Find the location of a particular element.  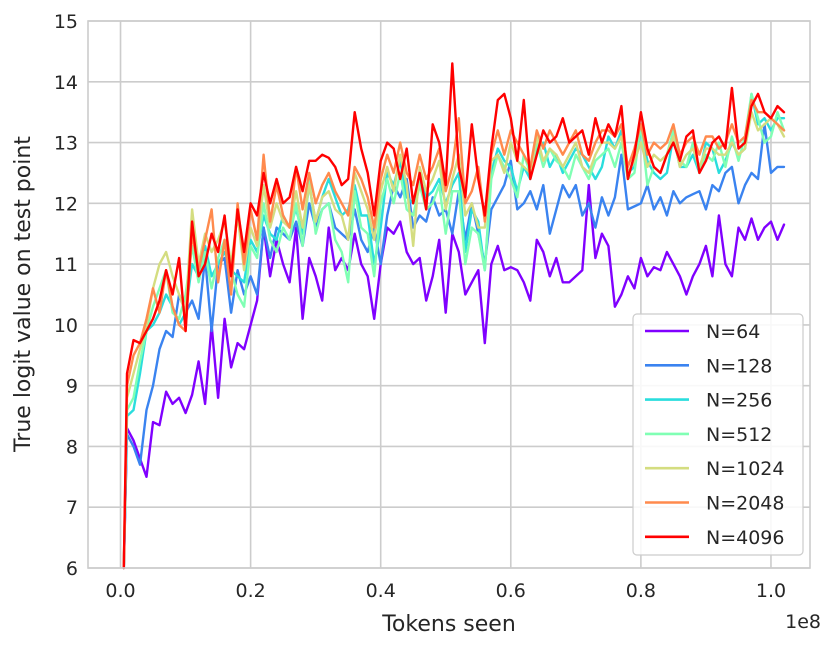

y-tick-label: 8 is located at coordinates (72, 447).